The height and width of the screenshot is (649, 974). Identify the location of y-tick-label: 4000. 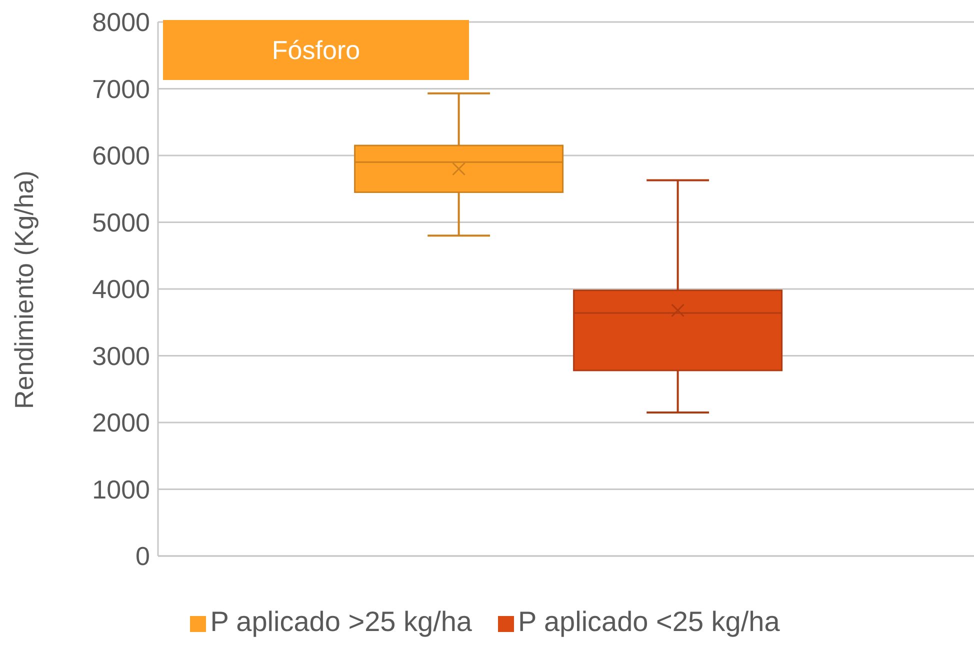
(121, 289).